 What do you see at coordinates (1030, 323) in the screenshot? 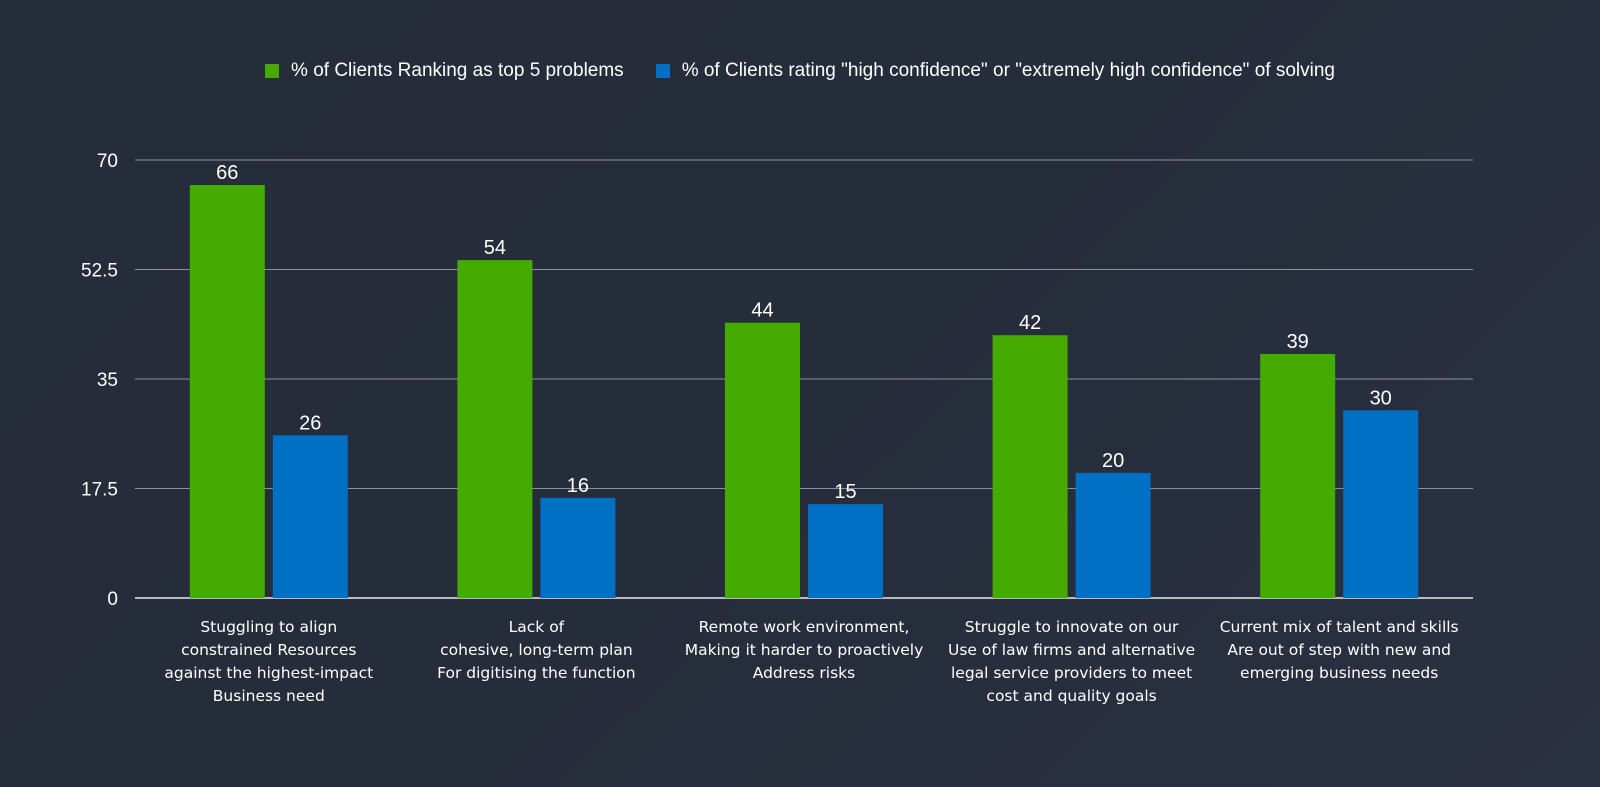
I see `data-label: 42` at bounding box center [1030, 323].